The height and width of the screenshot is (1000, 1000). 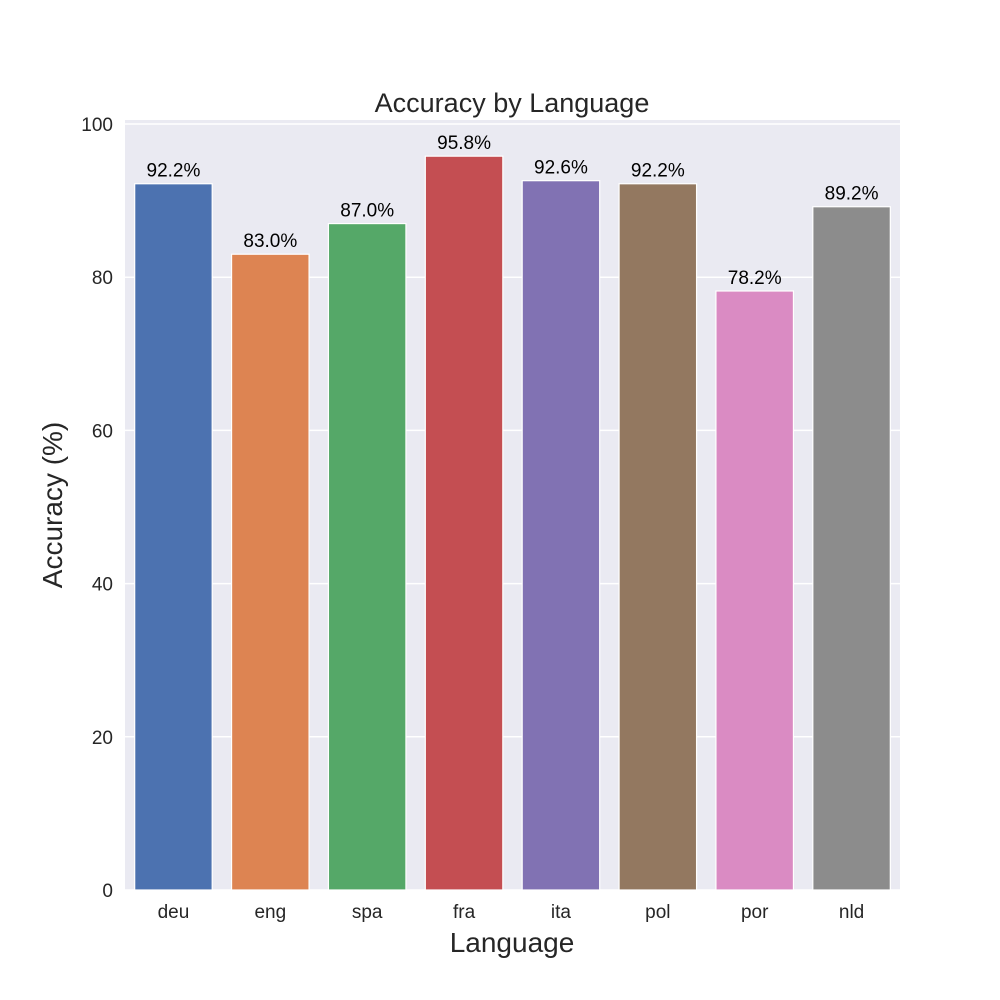 What do you see at coordinates (464, 523) in the screenshot?
I see `bar-fra` at bounding box center [464, 523].